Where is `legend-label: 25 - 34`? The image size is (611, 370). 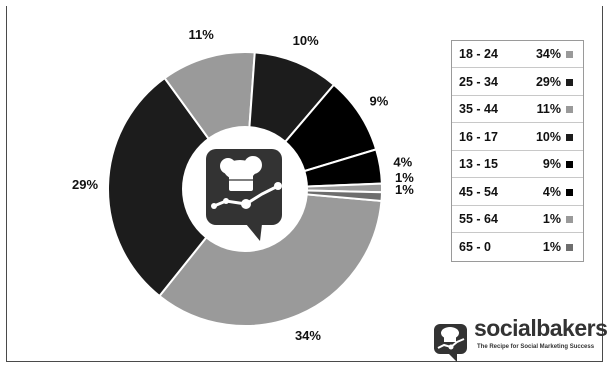
legend-label: 25 - 34 is located at coordinates (478, 81).